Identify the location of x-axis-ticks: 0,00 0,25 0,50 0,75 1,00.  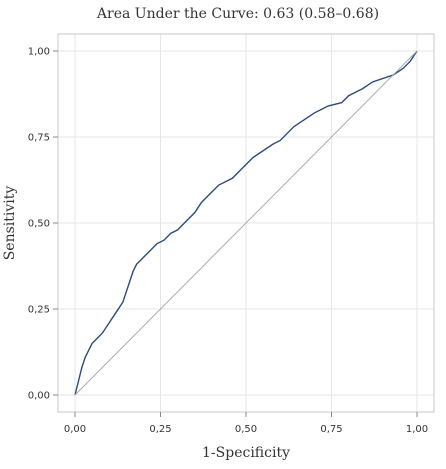
(246, 423).